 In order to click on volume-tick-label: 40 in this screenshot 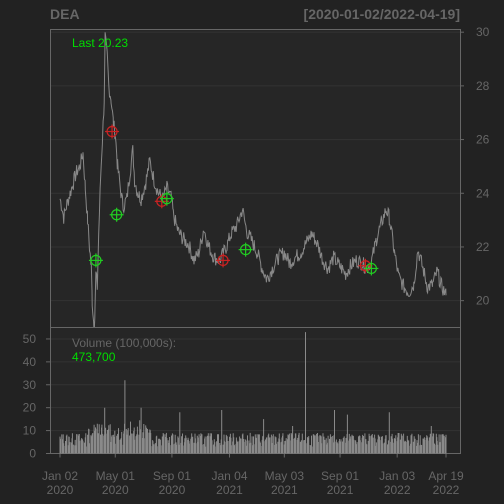, I will do `click(30, 362)`.